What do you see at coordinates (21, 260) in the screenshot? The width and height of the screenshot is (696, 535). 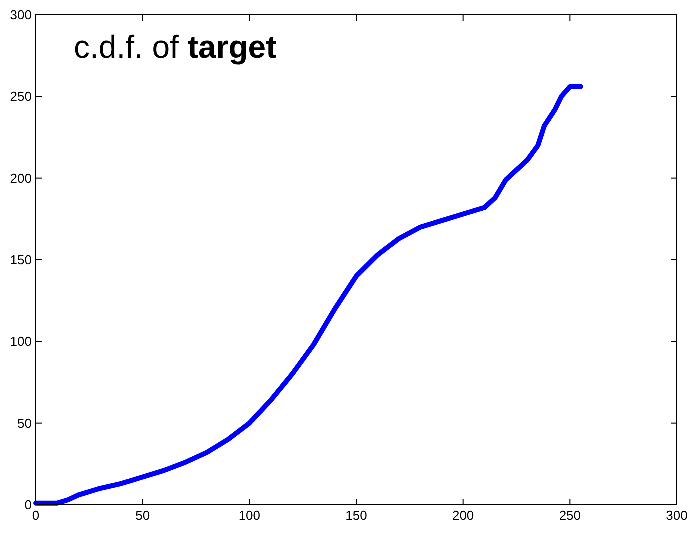 I see `y-tick-label: 150` at bounding box center [21, 260].